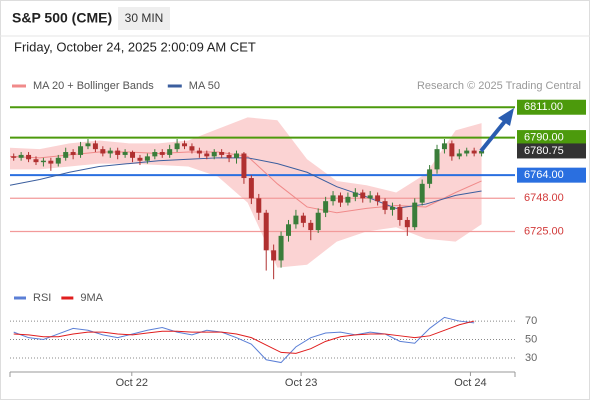  I want to click on forecast-arrow, so click(493, 135).